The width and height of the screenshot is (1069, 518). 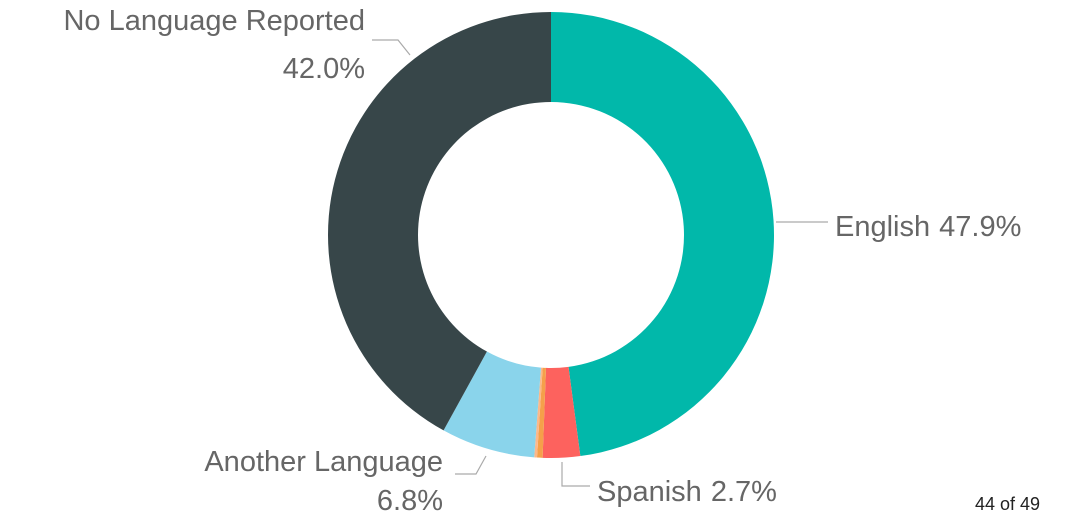 I want to click on data-label: Another Language, so click(x=323, y=462).